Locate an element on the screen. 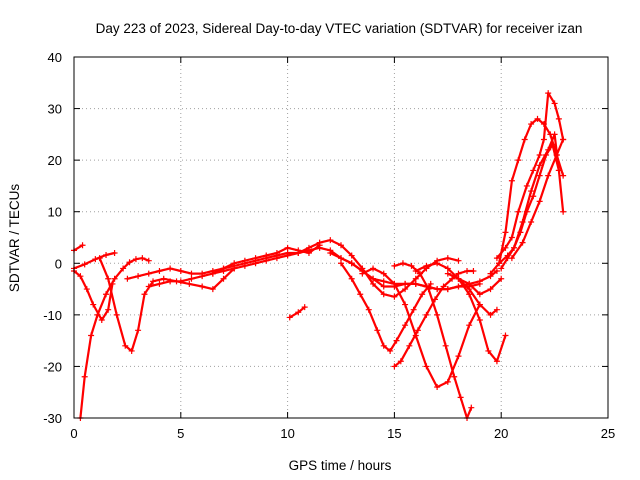 This screenshot has width=640, height=480. x-tick-label: 0 is located at coordinates (73, 433).